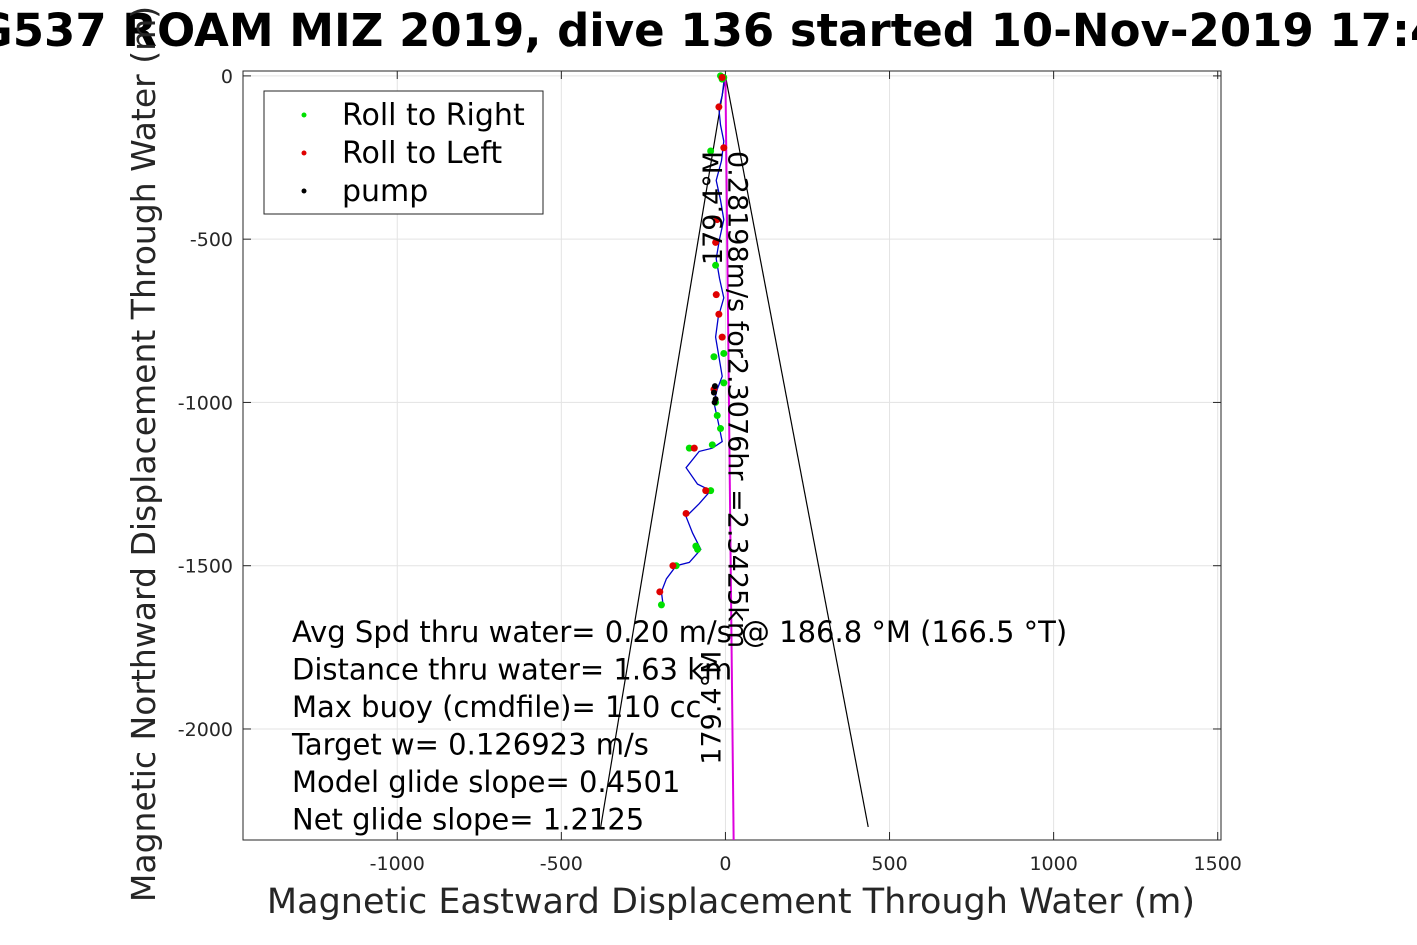 This screenshot has width=1417, height=945. Describe the element at coordinates (422, 153) in the screenshot. I see `legend-label: Roll to Left` at that location.